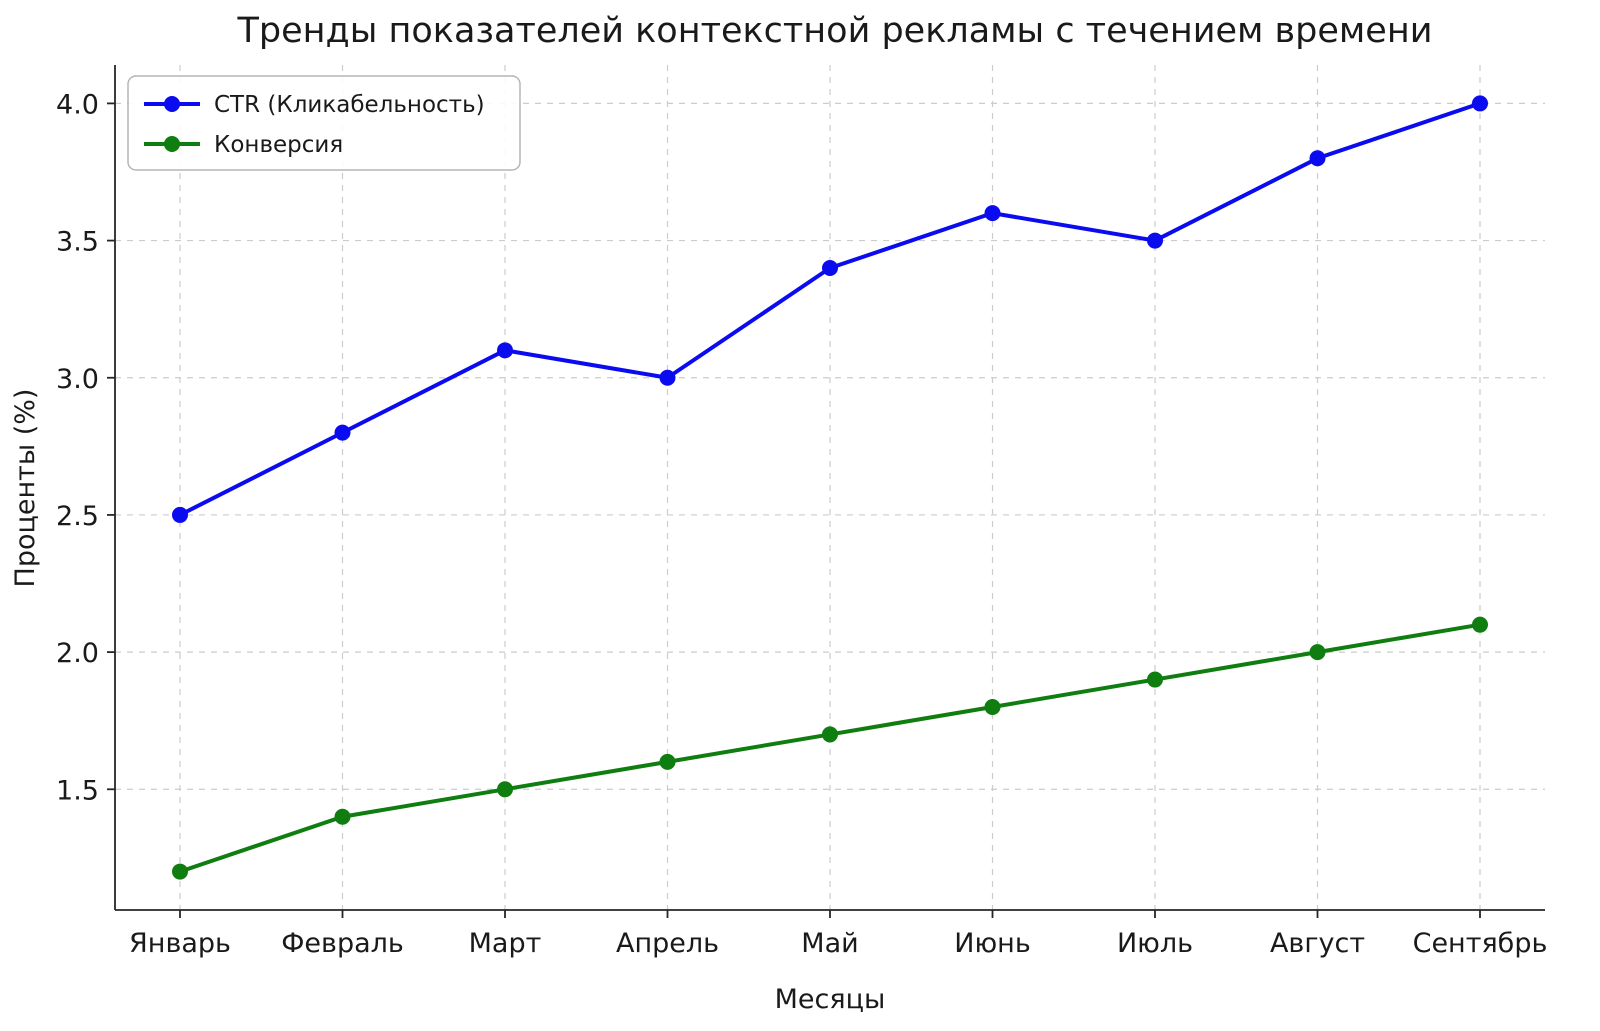 Image resolution: width=1600 pixels, height=1031 pixels. What do you see at coordinates (667, 943) in the screenshot?
I see `x-tick-label: Апрель` at bounding box center [667, 943].